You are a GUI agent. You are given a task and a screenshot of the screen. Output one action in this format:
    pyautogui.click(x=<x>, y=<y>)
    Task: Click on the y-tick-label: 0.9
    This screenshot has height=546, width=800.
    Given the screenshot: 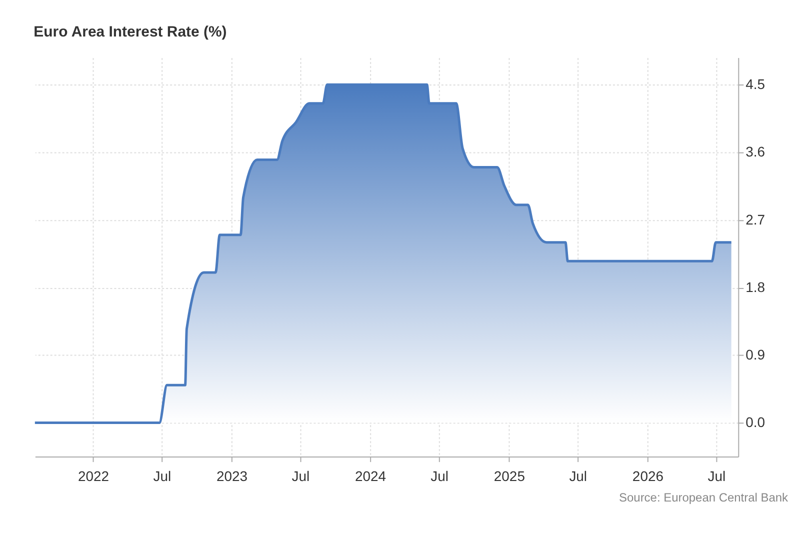 What is the action you would take?
    pyautogui.click(x=756, y=354)
    